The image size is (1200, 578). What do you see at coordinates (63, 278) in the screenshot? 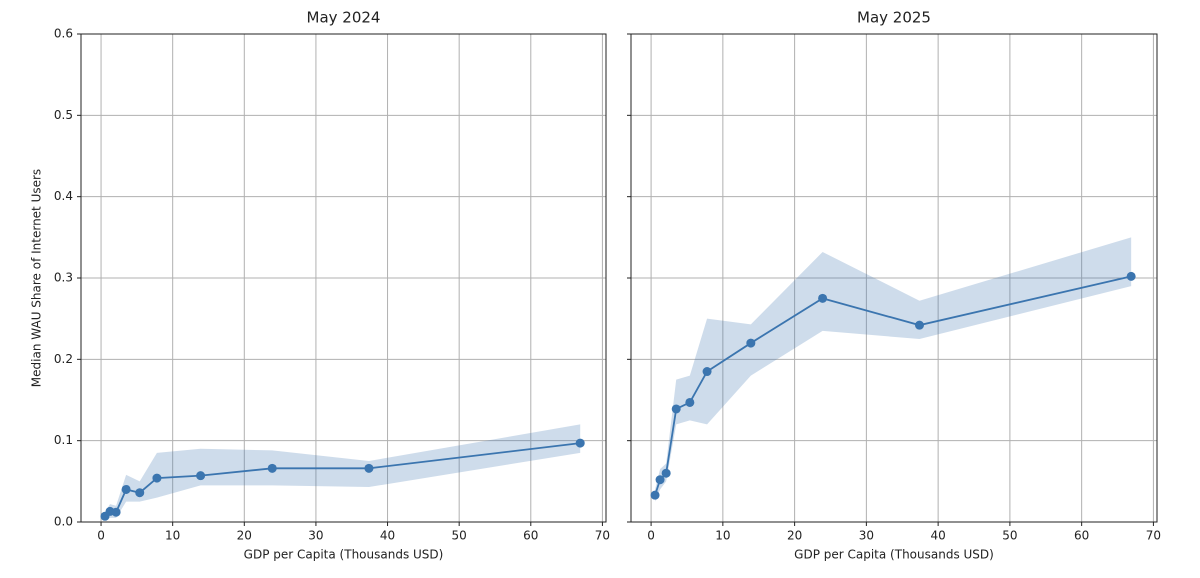
I see `y-tick-label: 0.3` at bounding box center [63, 278].